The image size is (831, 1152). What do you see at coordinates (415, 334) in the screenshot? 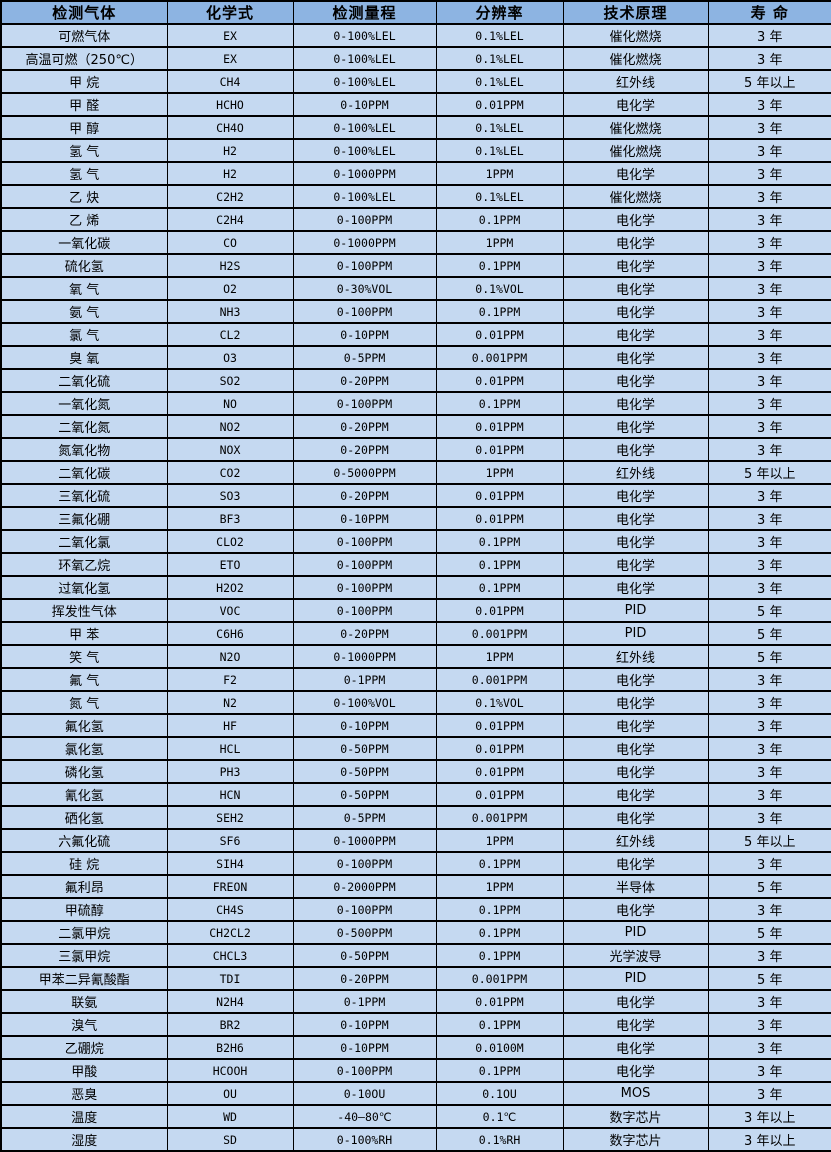
I see `table-row: 氯 气 CL2 0-10PPM 0.01PPM 电化学 3 年` at bounding box center [415, 334].